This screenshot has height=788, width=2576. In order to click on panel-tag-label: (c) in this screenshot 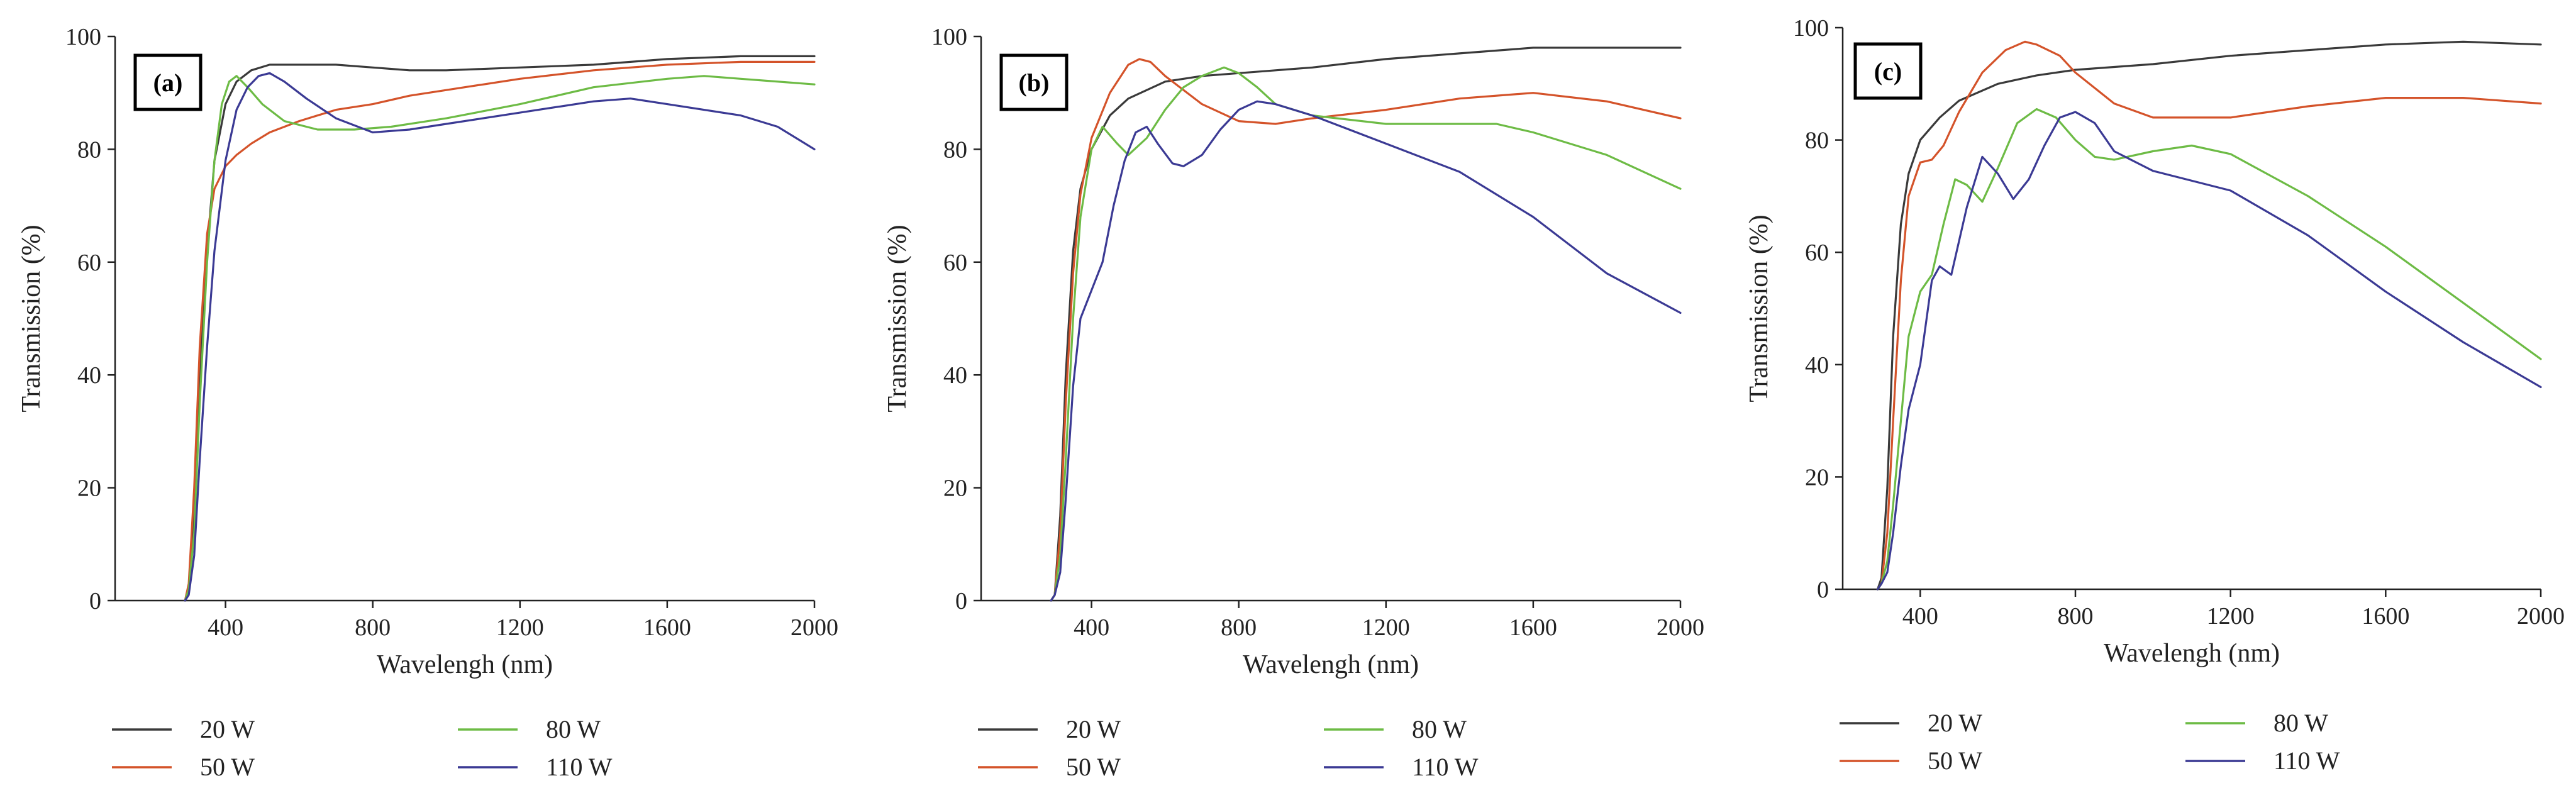, I will do `click(1888, 71)`.